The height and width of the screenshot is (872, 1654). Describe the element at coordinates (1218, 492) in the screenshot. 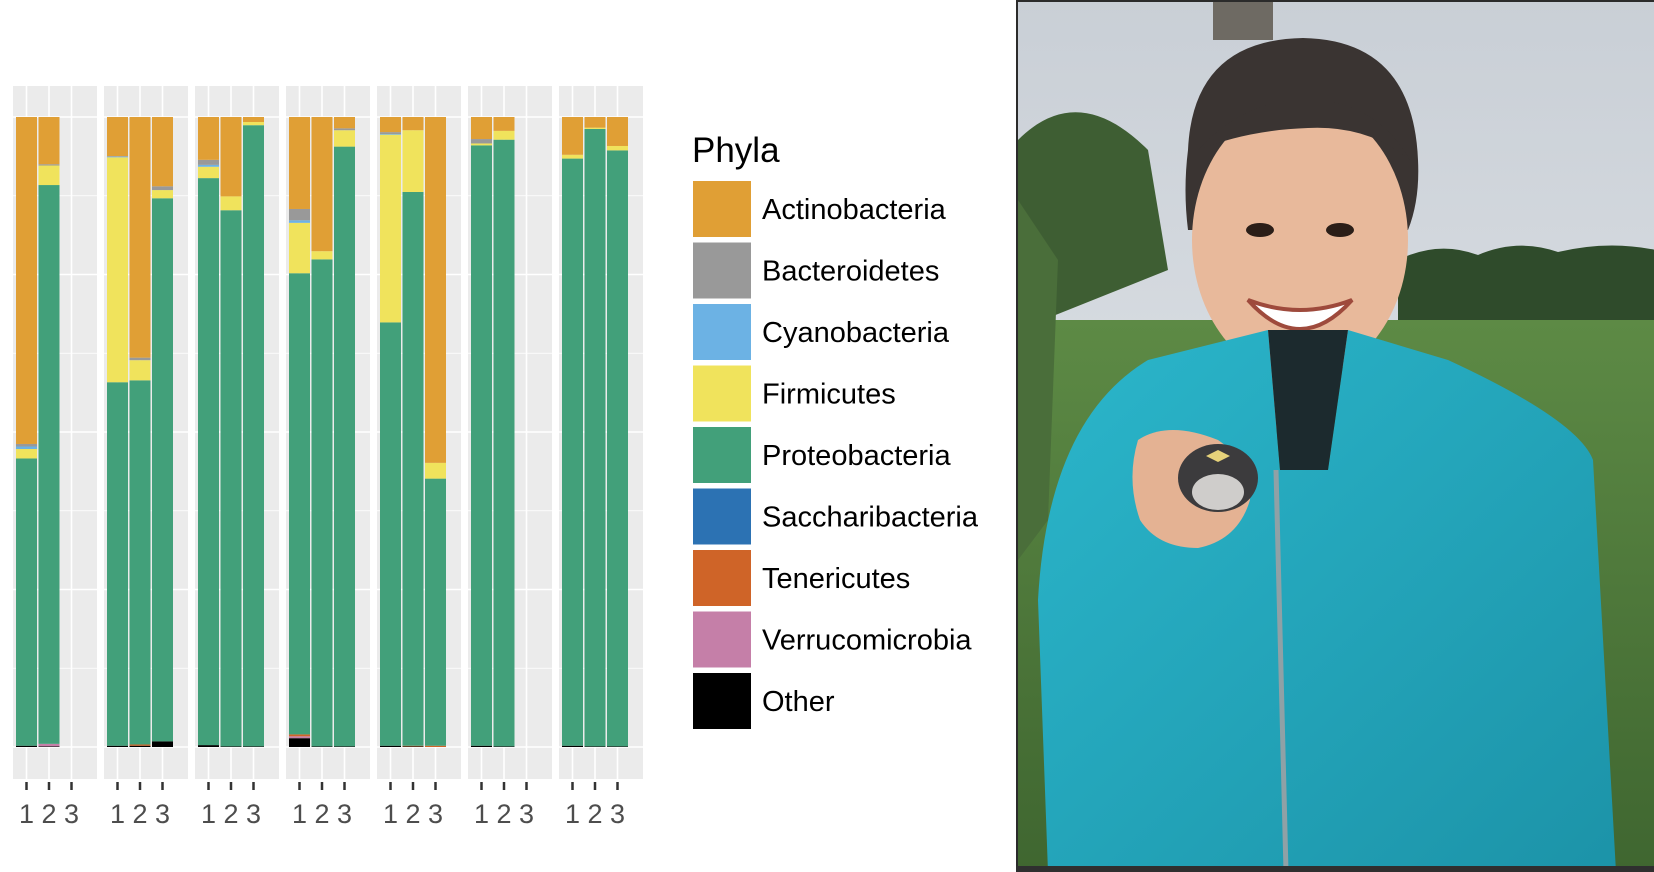

I see `bird-belly` at that location.